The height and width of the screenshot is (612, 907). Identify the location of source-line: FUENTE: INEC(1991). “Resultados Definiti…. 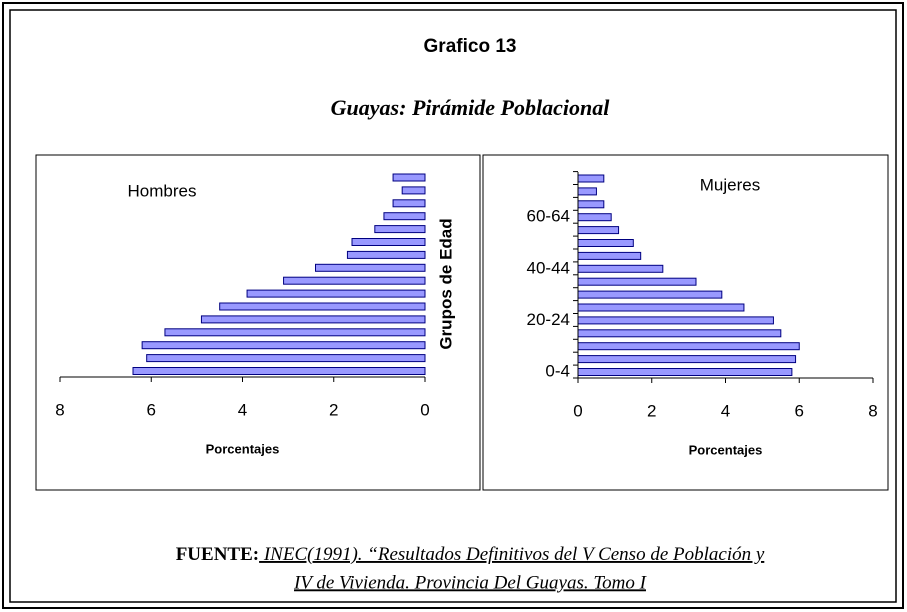
(470, 554).